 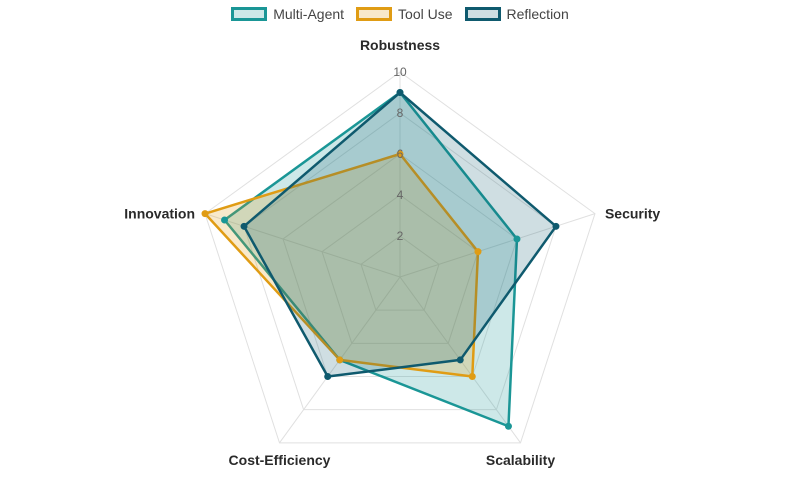 What do you see at coordinates (159, 214) in the screenshot?
I see `axis-label-innovation: Innovation` at bounding box center [159, 214].